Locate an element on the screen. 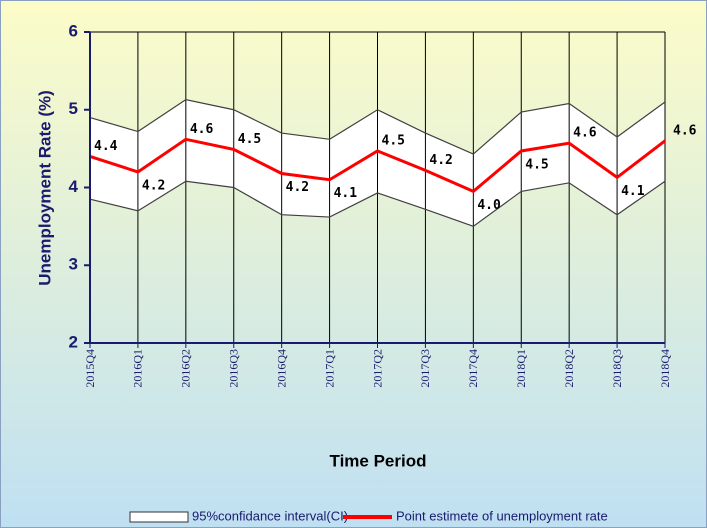 This screenshot has width=707, height=528. legend-label: 95%confidance interval(CI) is located at coordinates (270, 515).